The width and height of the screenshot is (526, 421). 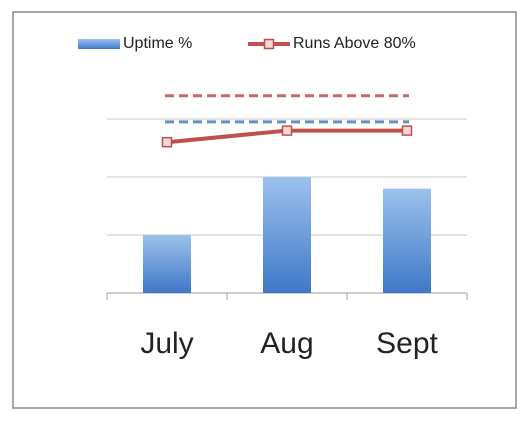 I want to click on x-tick-label: July, so click(x=166, y=343).